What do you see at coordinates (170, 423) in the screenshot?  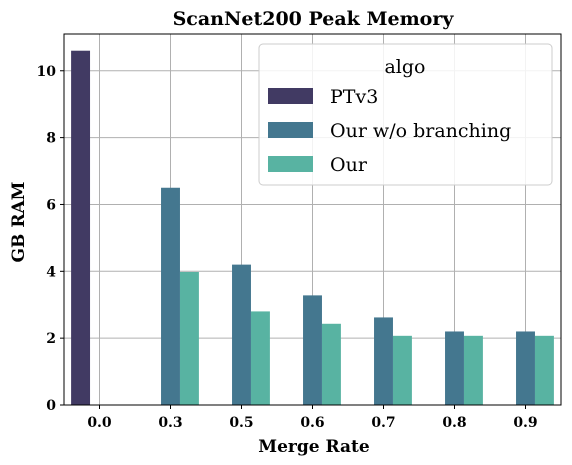 I see `x-tick-label: 0.3` at bounding box center [170, 423].